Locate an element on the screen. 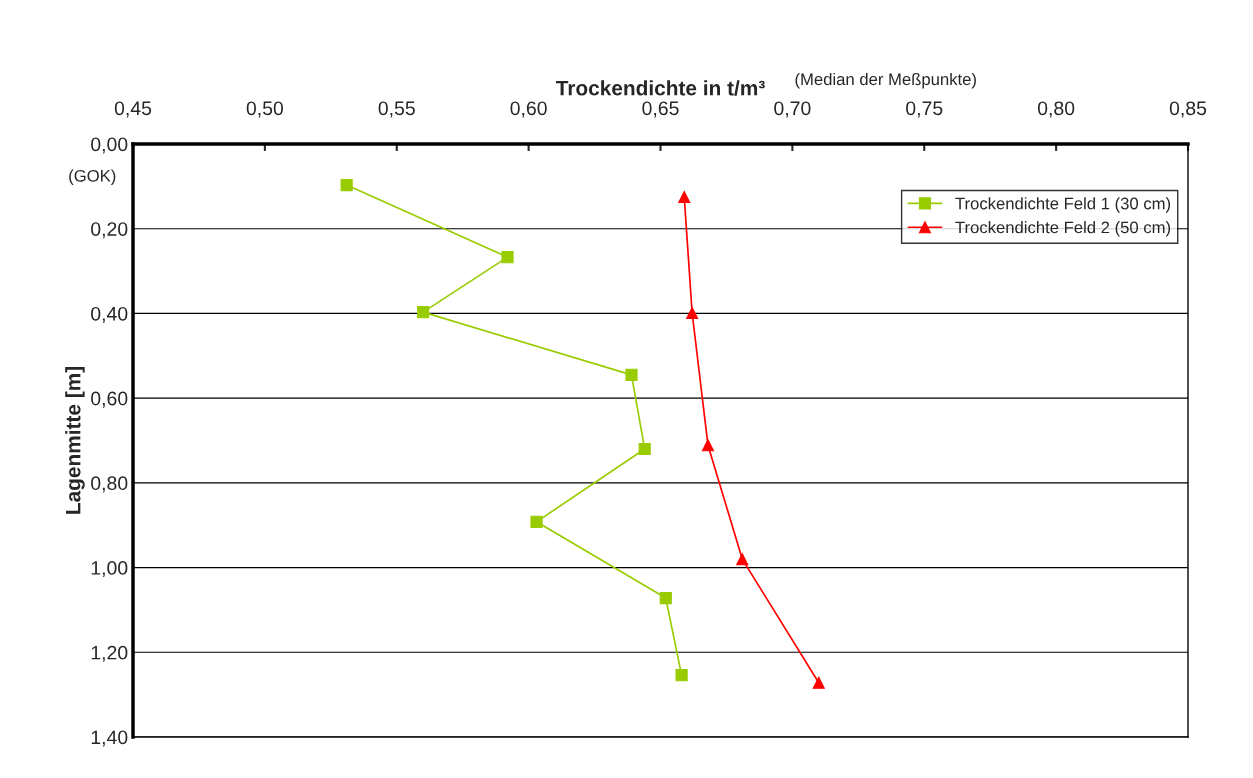  x-tick-label: 0,70 is located at coordinates (792, 109).